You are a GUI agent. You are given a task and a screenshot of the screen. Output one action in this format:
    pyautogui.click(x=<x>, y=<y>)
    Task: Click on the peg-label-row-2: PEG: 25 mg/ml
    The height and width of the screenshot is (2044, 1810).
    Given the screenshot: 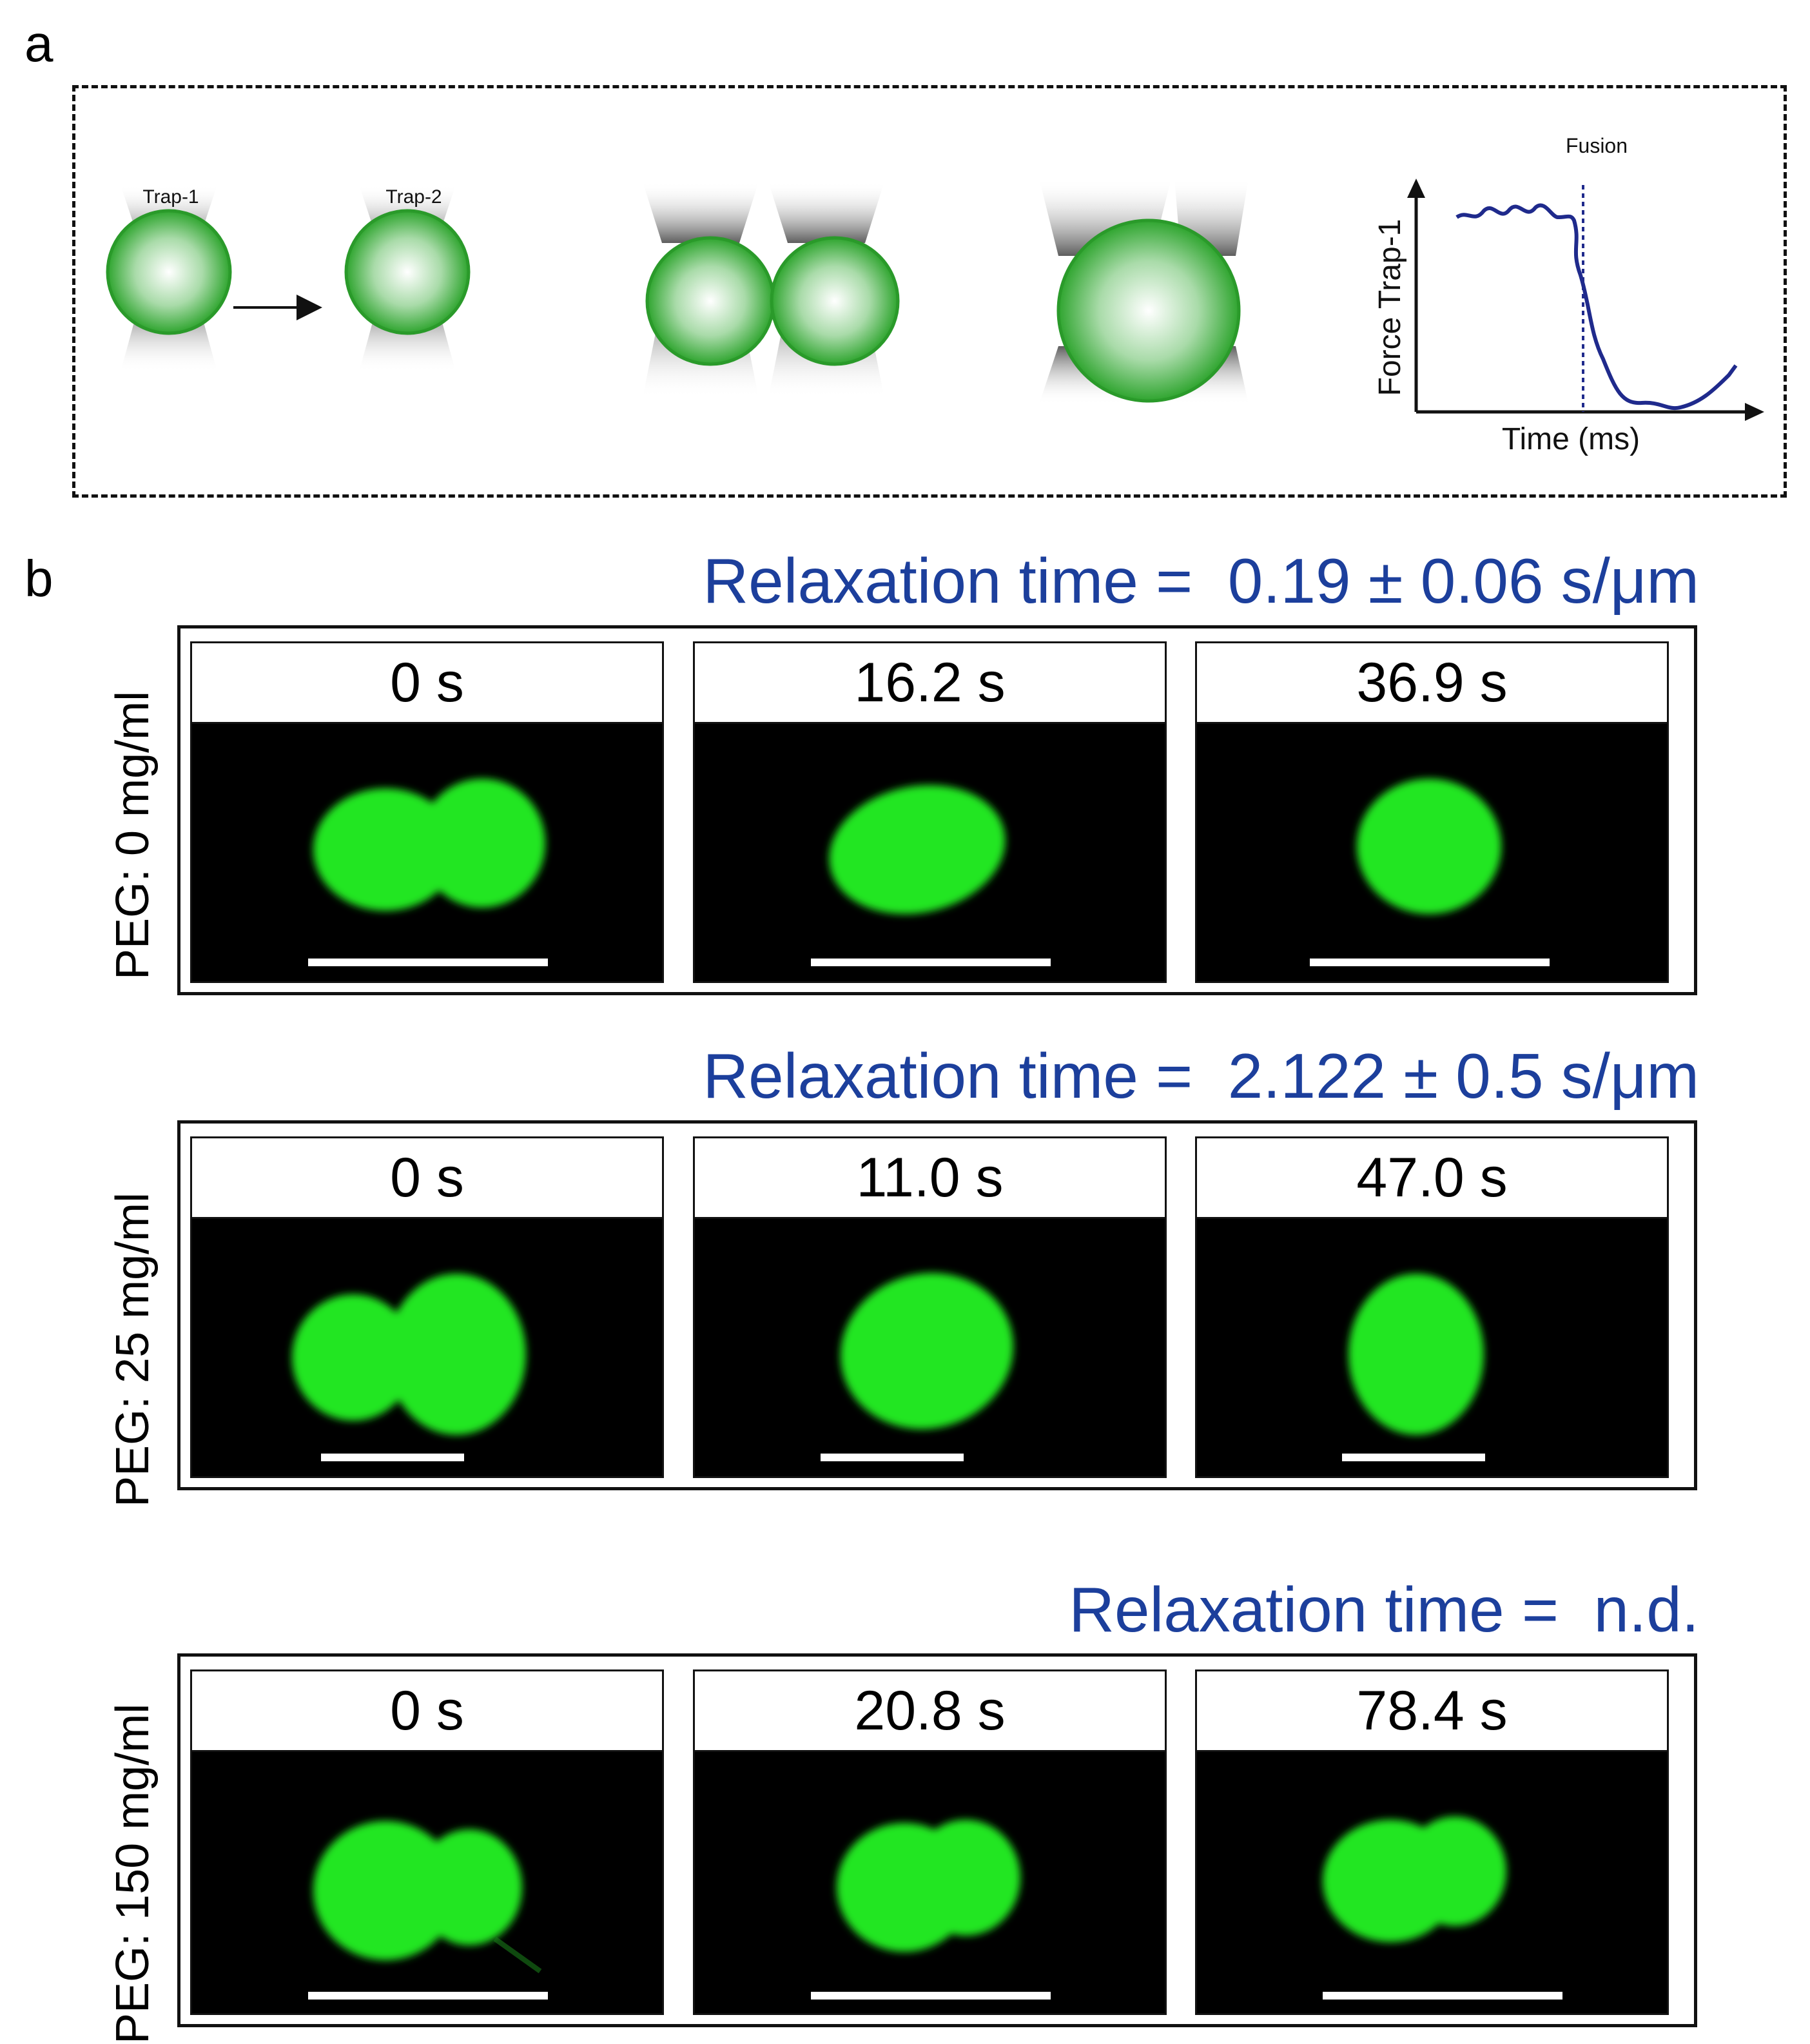 What is the action you would take?
    pyautogui.click(x=133, y=1349)
    